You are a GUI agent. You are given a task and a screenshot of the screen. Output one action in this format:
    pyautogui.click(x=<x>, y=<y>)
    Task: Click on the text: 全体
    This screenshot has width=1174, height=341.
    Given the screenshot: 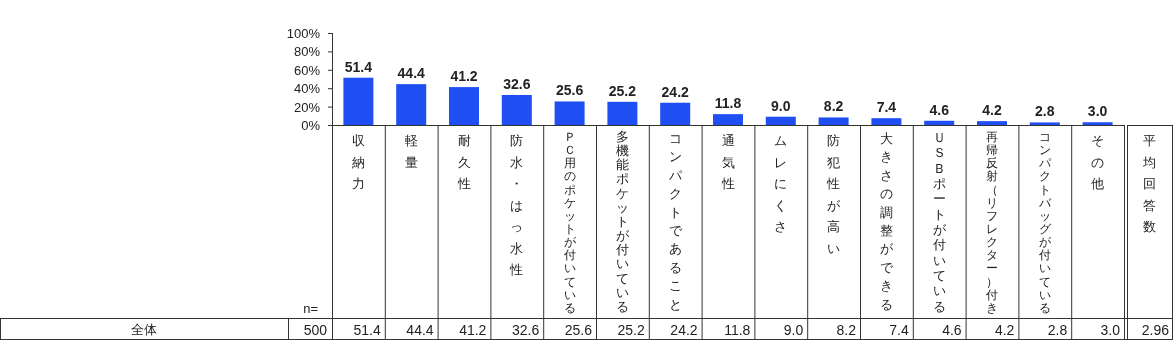 What is the action you would take?
    pyautogui.click(x=144, y=329)
    